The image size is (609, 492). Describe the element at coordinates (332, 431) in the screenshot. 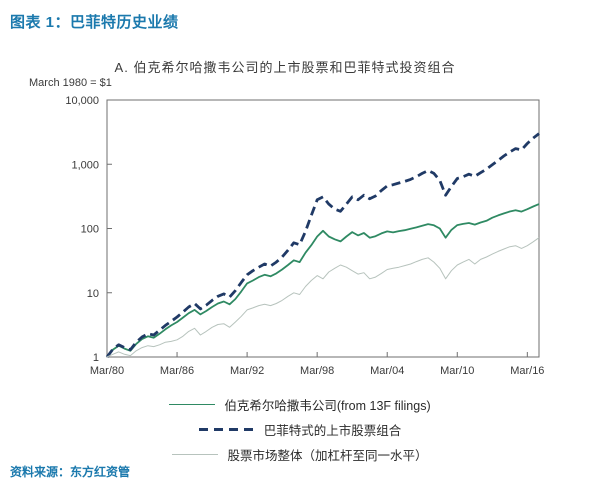

I see `legend-label-buffett-style: 巴菲特式的上市股票组合` at that location.